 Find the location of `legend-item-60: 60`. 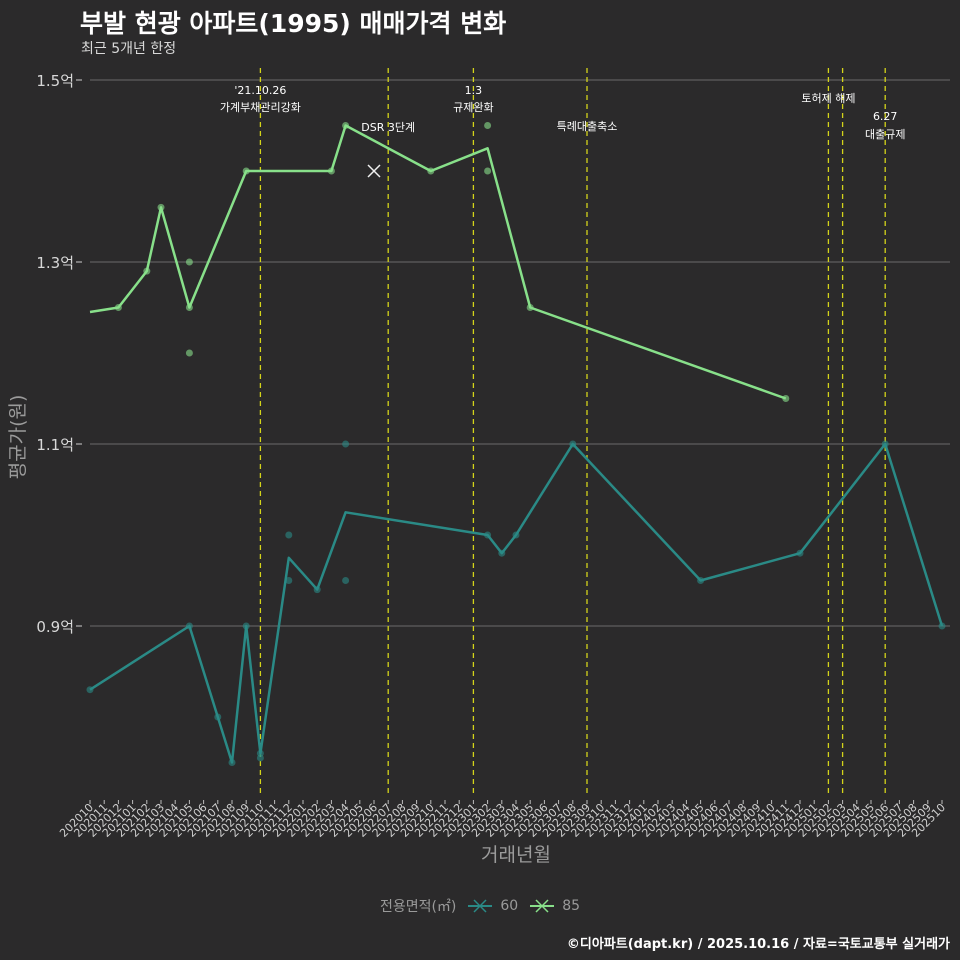

legend-item-60: 60 is located at coordinates (492, 906).